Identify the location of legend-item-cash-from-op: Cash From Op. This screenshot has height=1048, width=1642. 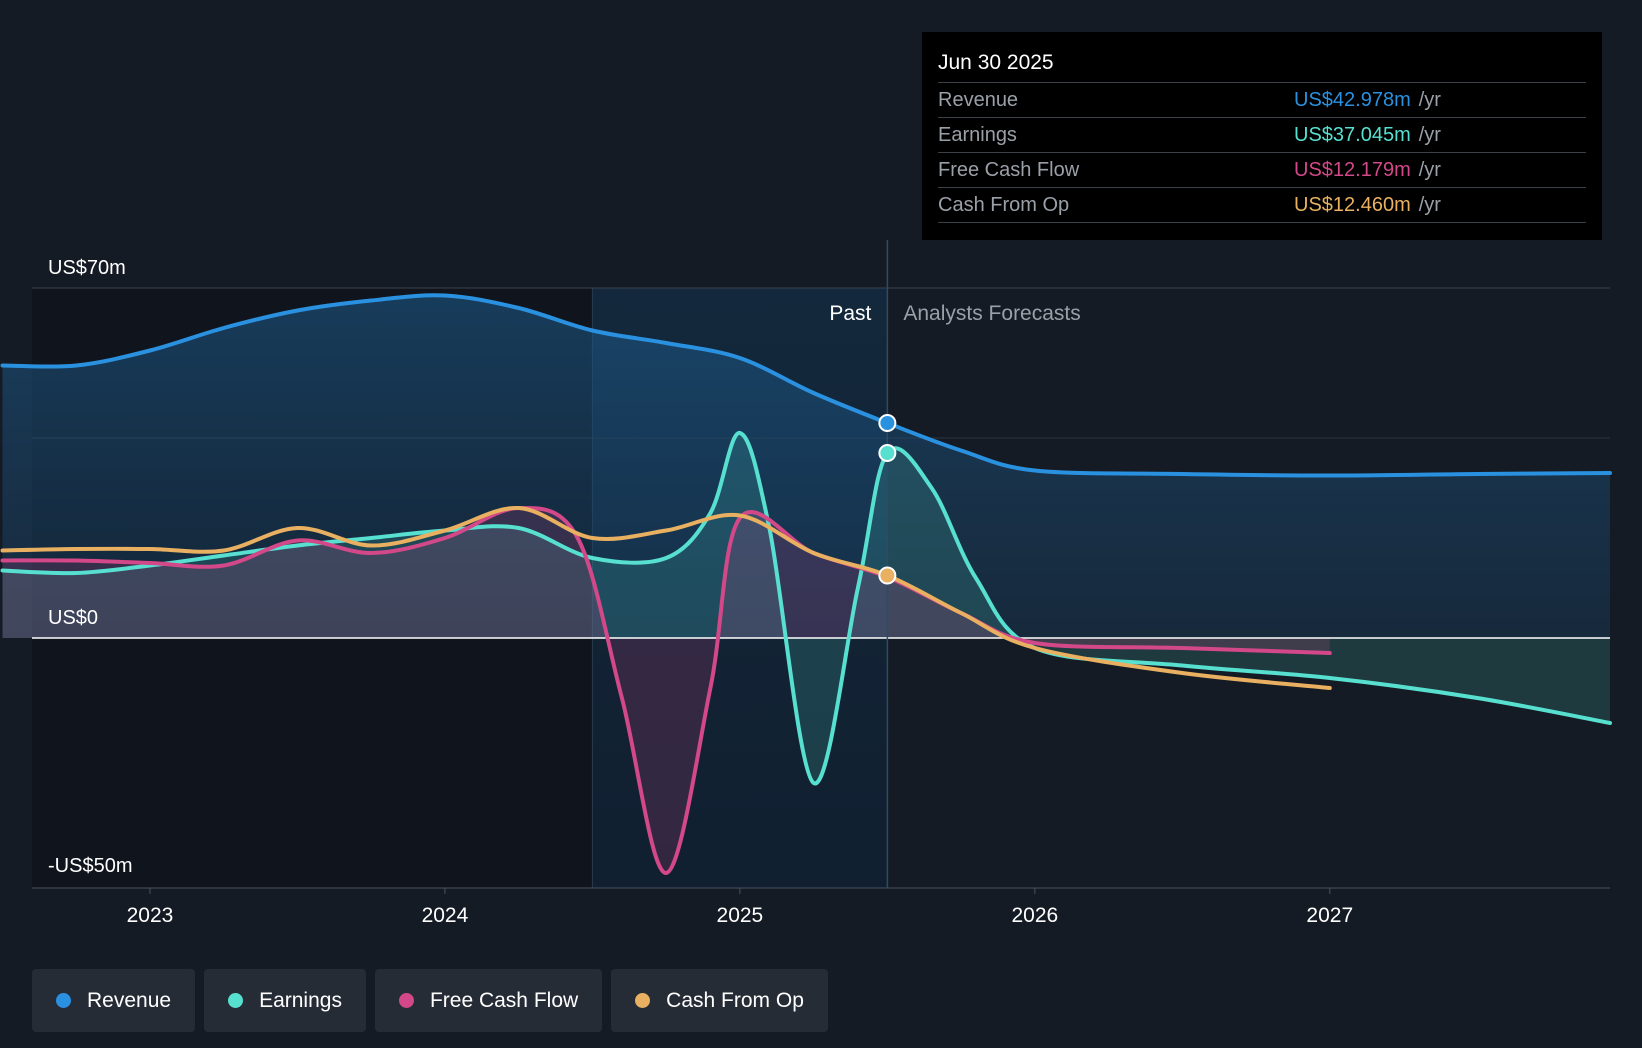
(719, 1000).